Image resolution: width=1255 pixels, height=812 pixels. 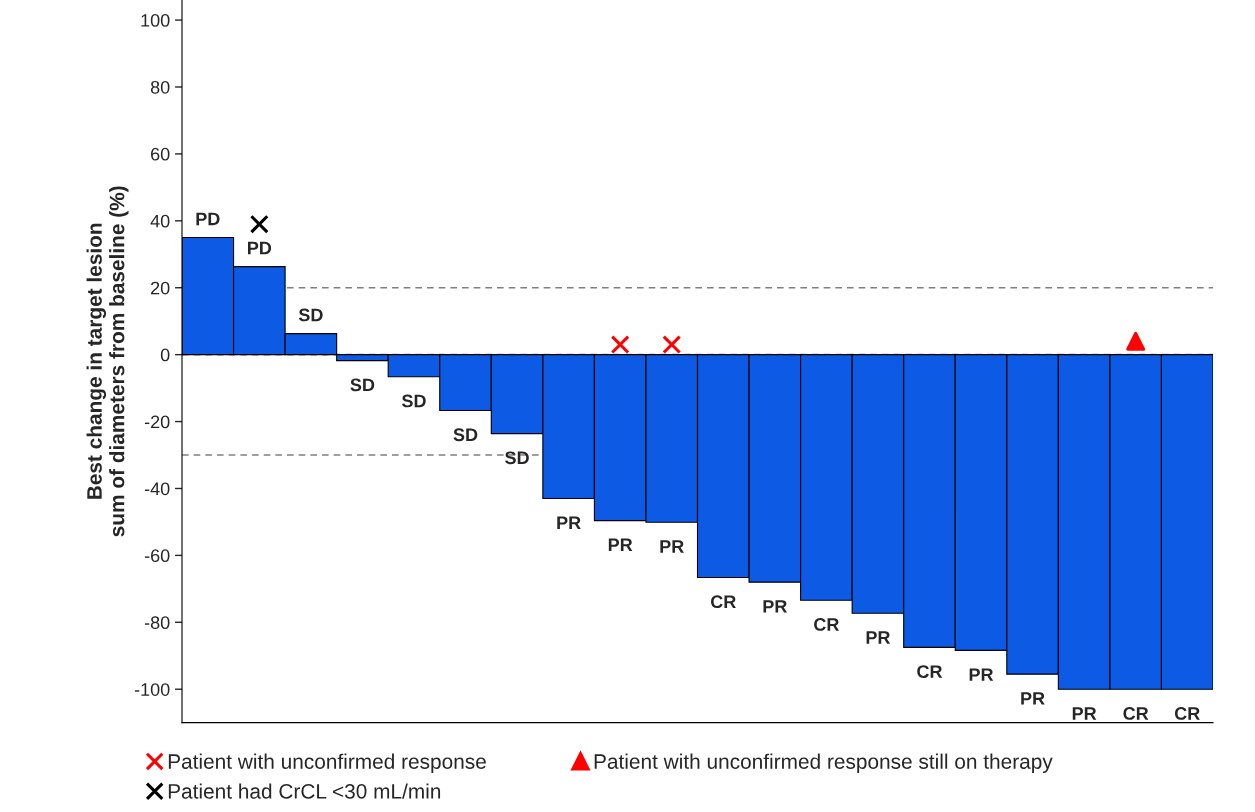 I want to click on y-tick-label: 100, so click(x=155, y=20).